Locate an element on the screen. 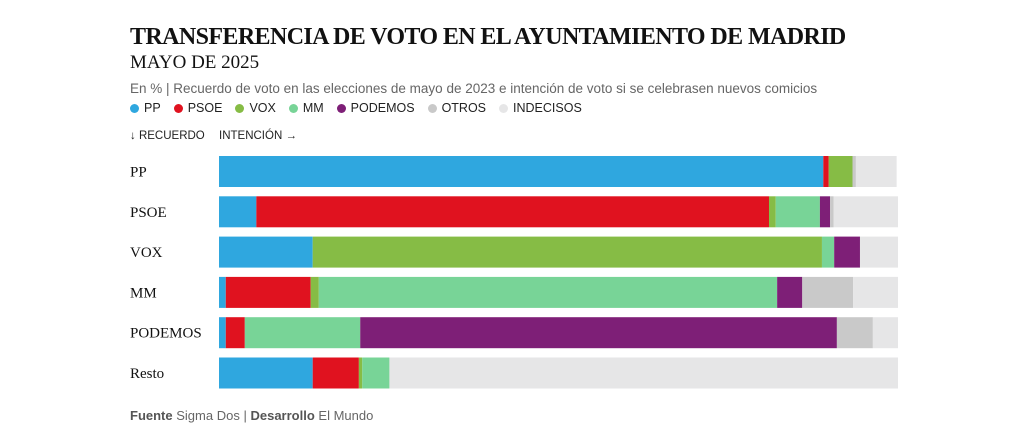  source-fuente: Sigma Dos is located at coordinates (208, 415).